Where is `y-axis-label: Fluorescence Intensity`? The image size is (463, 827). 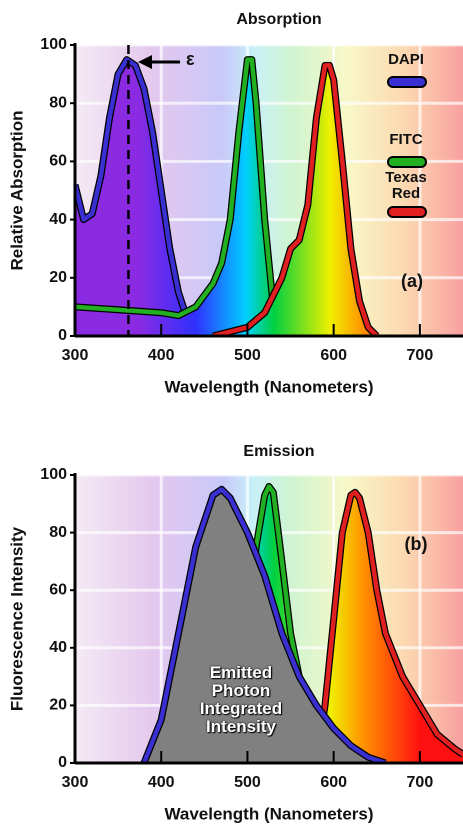 y-axis-label: Fluorescence Intensity is located at coordinates (16, 618).